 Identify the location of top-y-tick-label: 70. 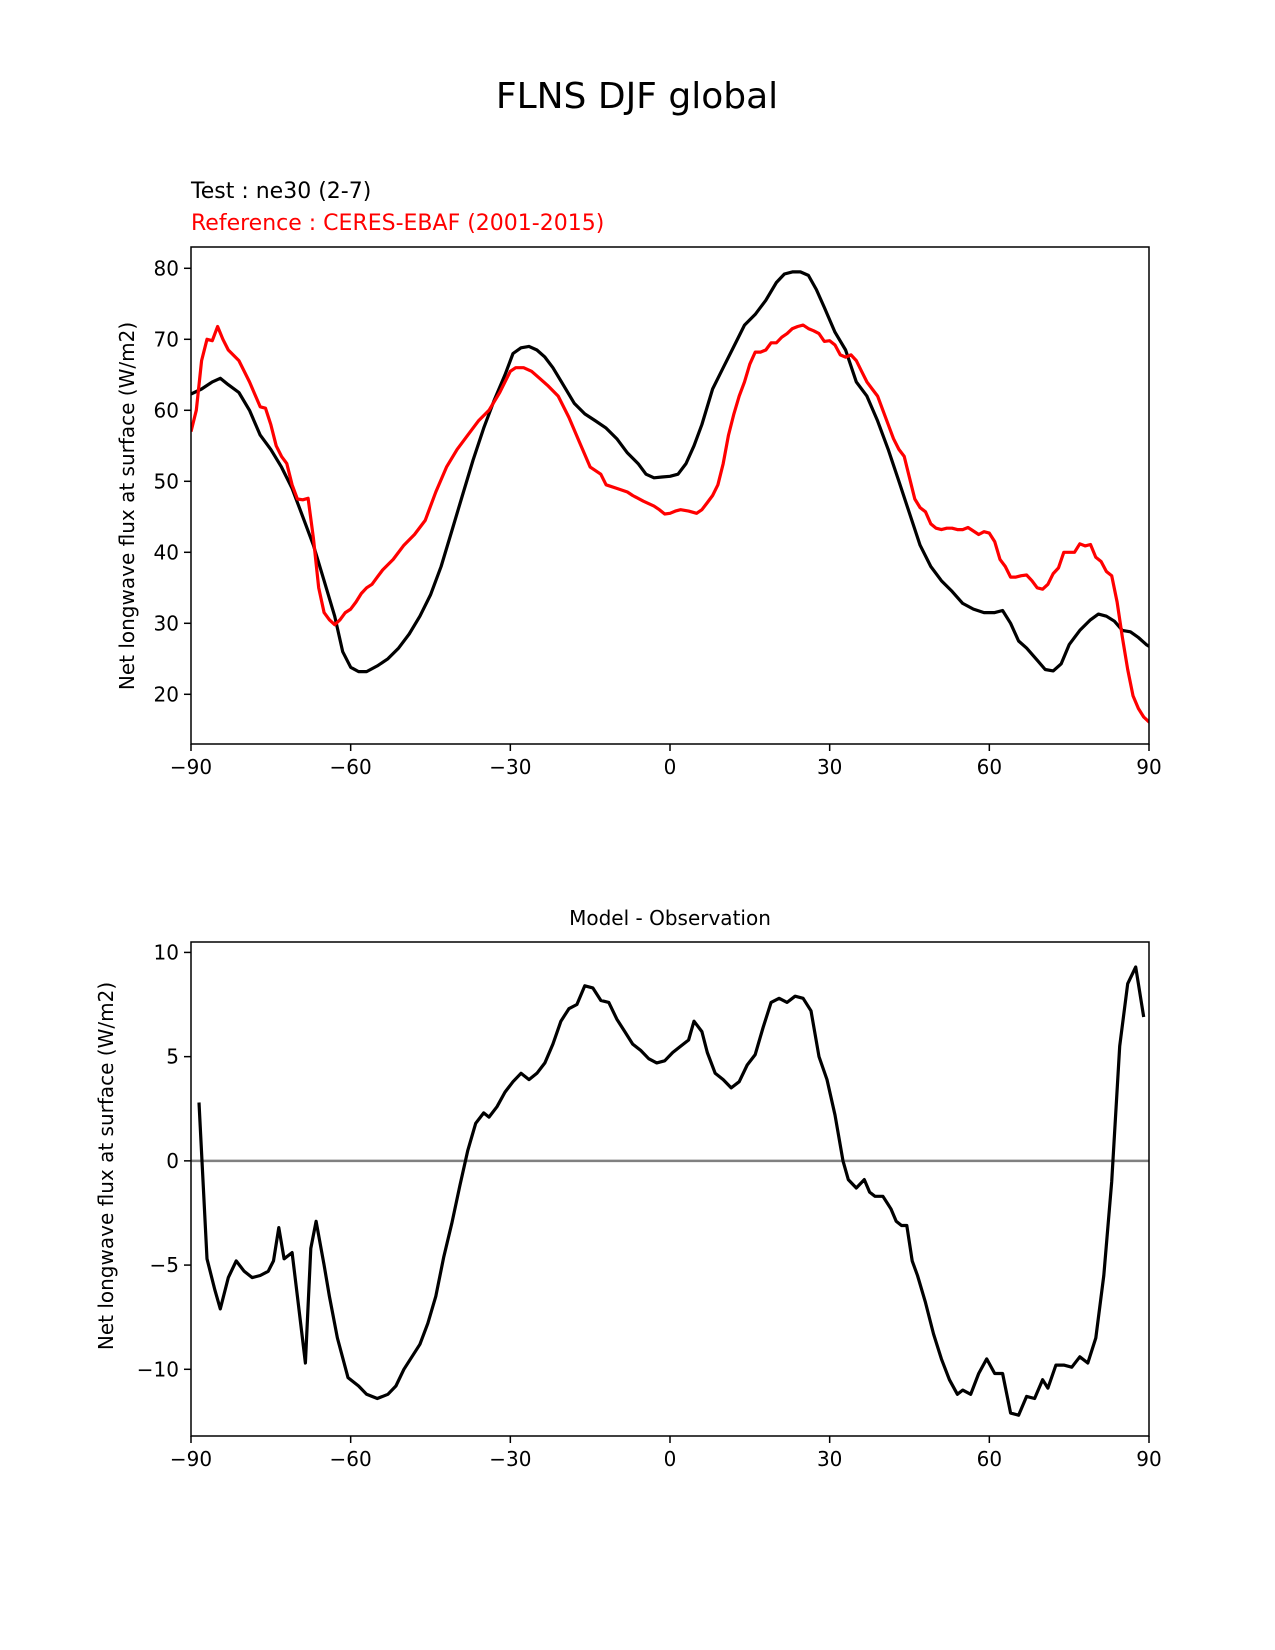
(166, 339).